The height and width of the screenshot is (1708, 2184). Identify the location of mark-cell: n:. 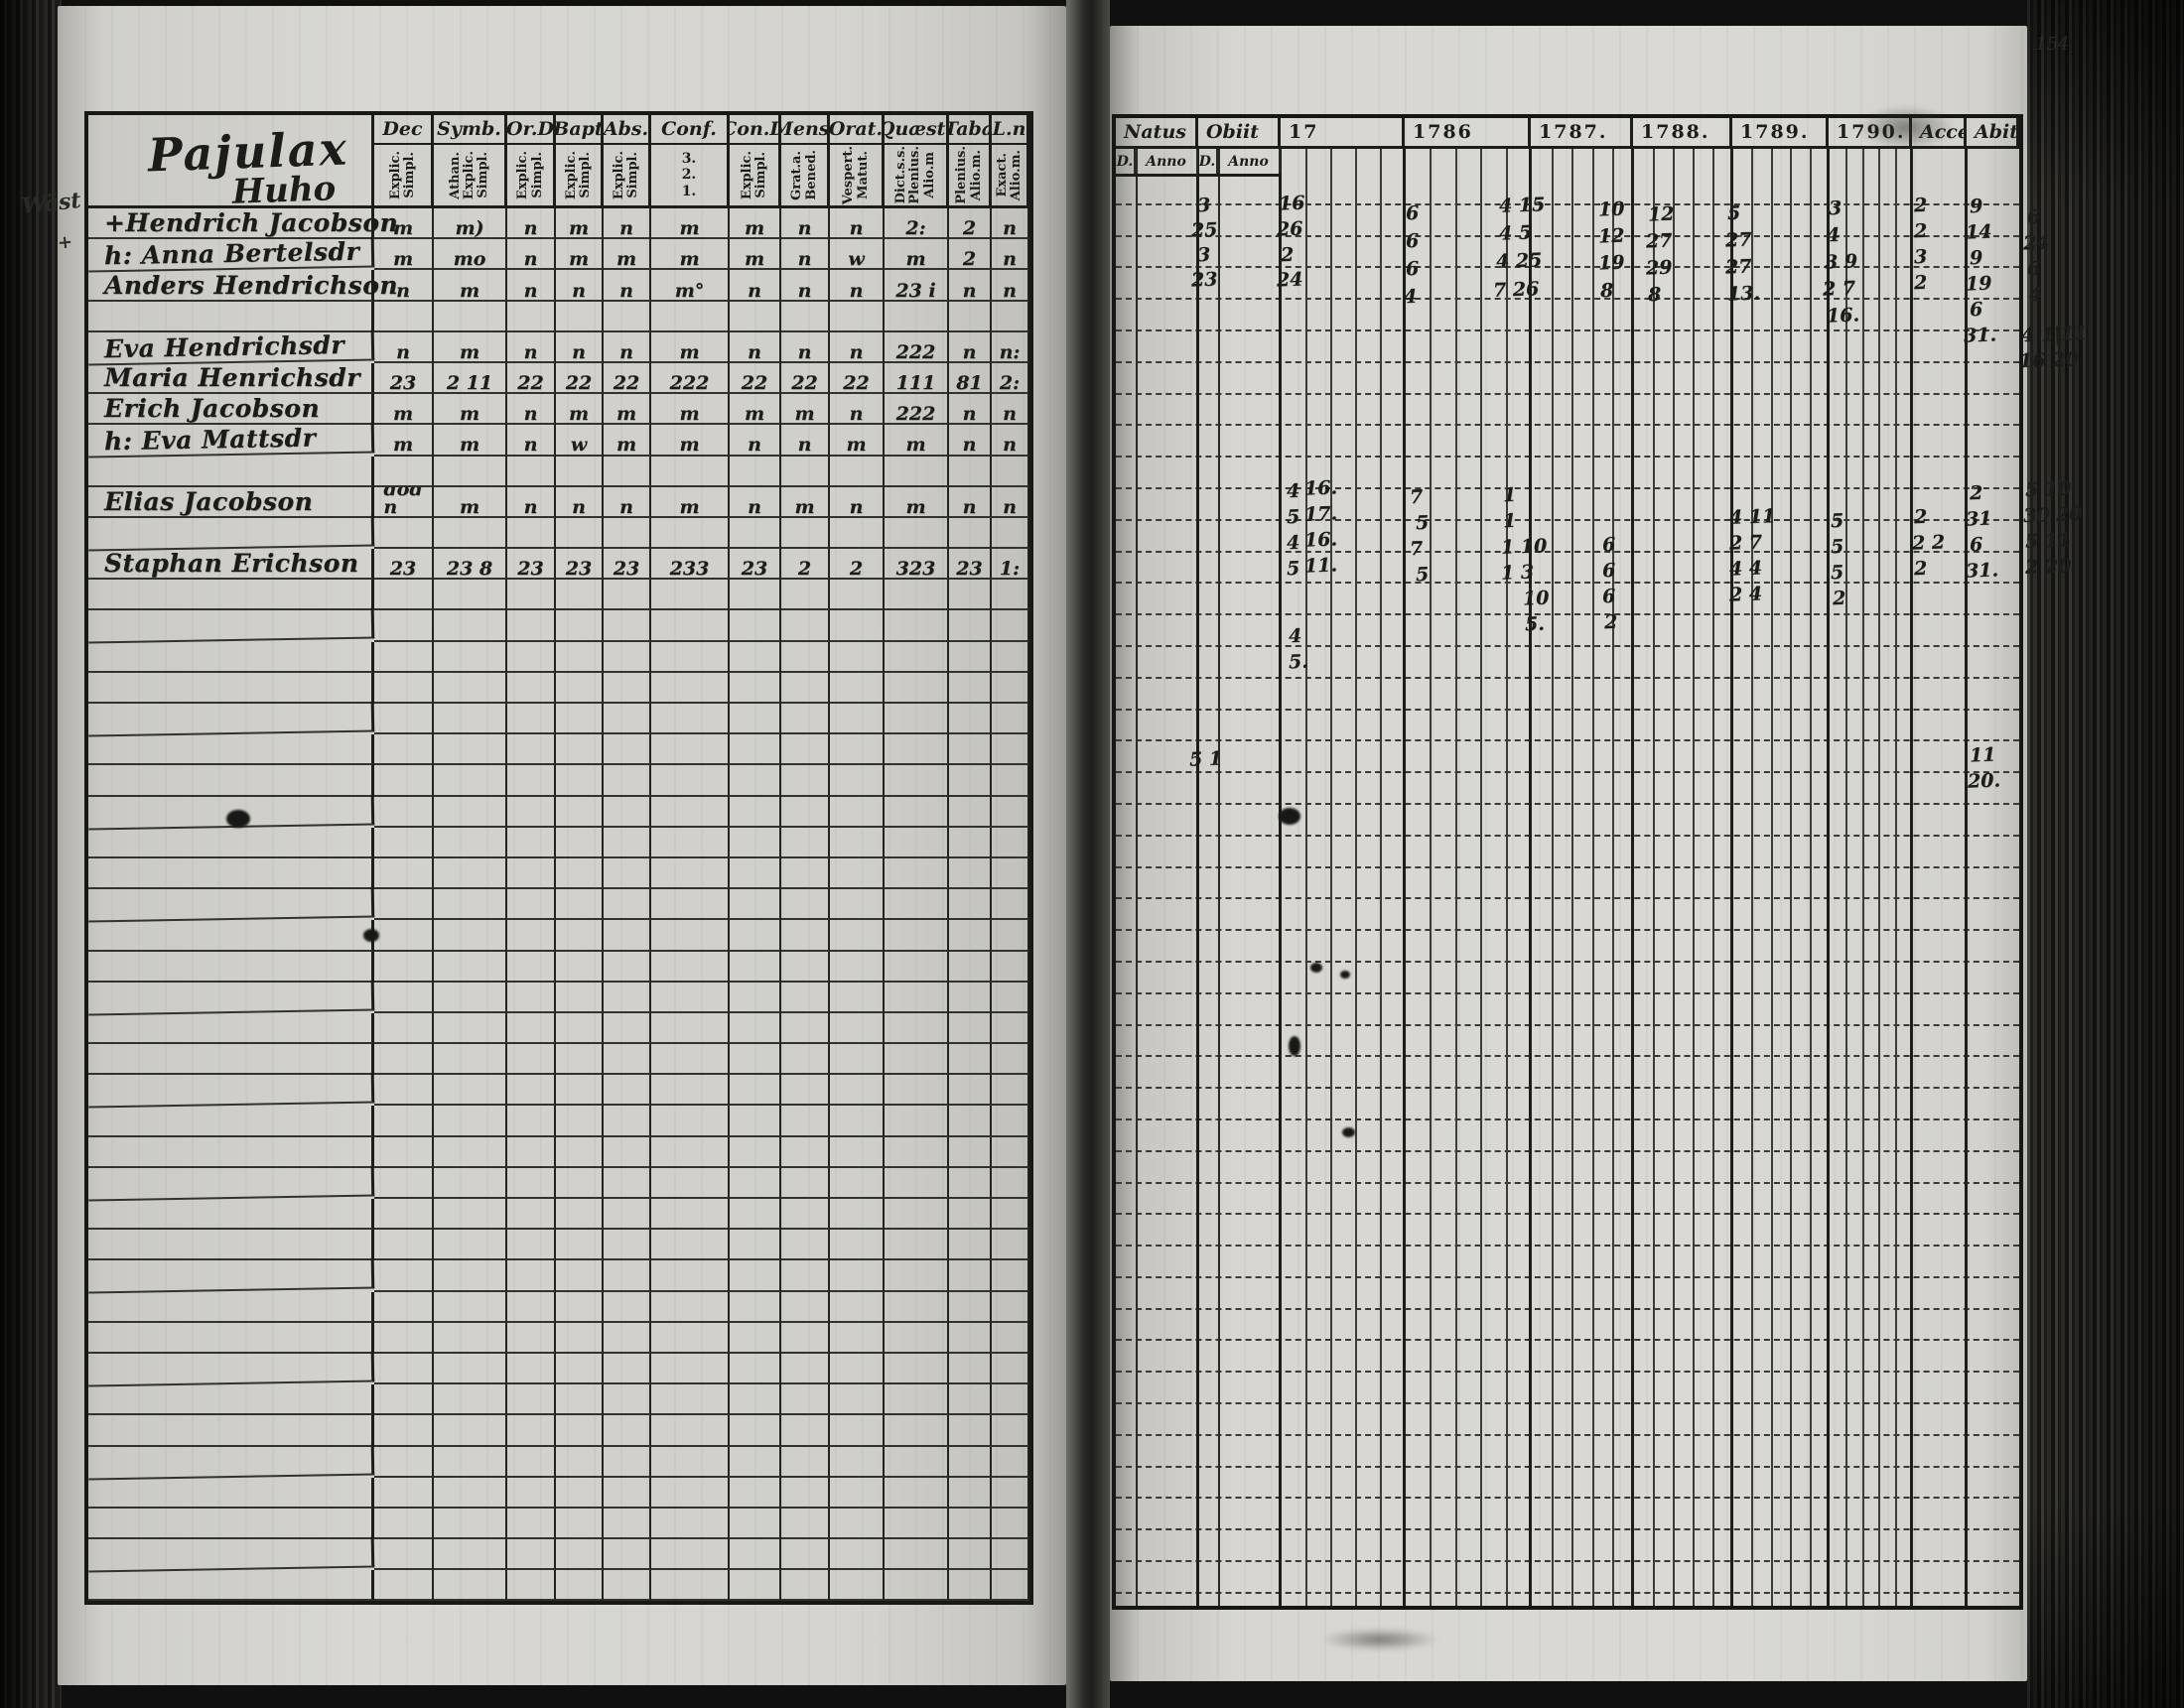
(1010, 347).